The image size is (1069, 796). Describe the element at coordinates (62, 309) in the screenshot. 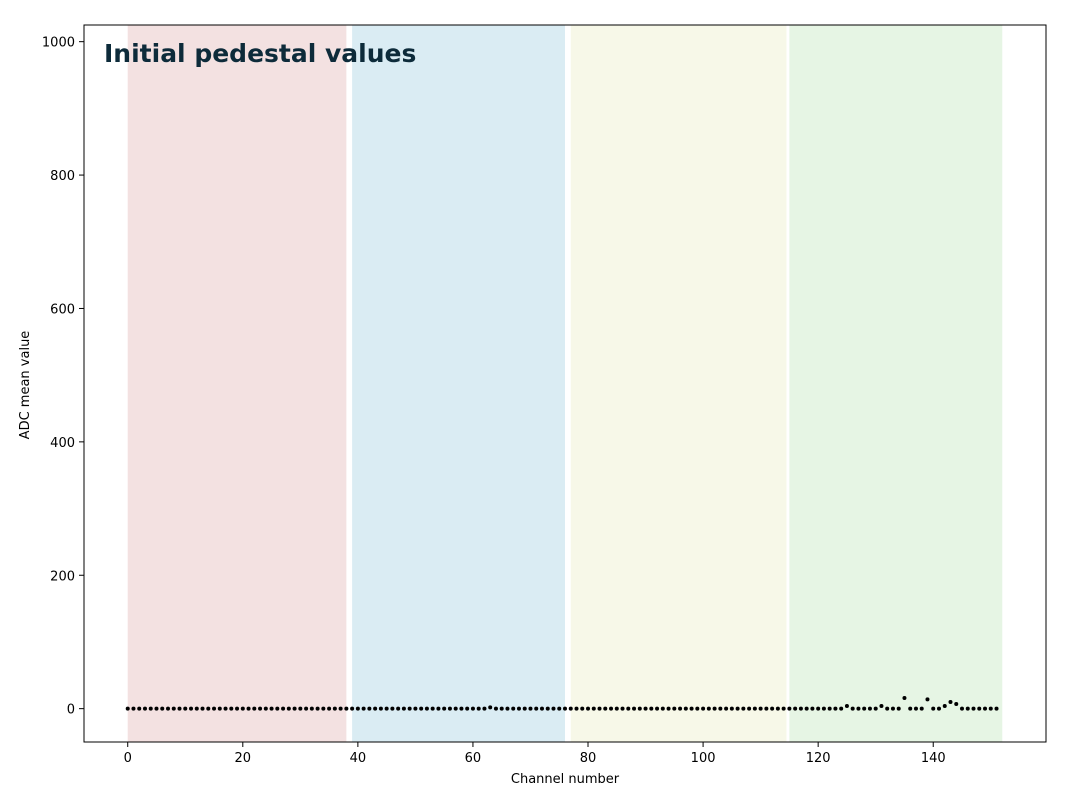

I see `y-tick-label: 600` at that location.